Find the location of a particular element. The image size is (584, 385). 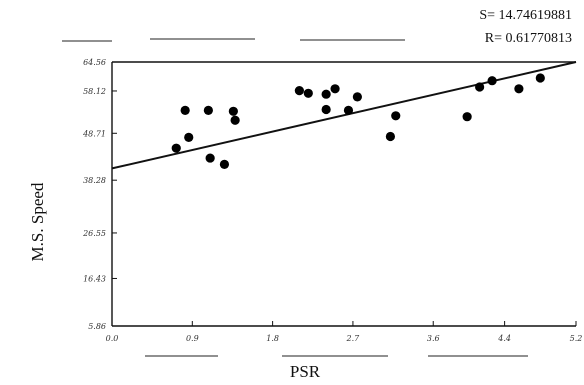

std-error-label: S= 14.74619881 is located at coordinates (525, 15).